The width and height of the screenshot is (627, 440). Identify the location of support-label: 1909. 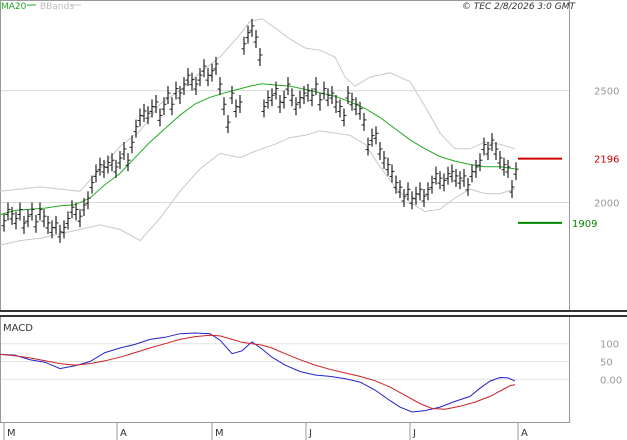
(584, 224).